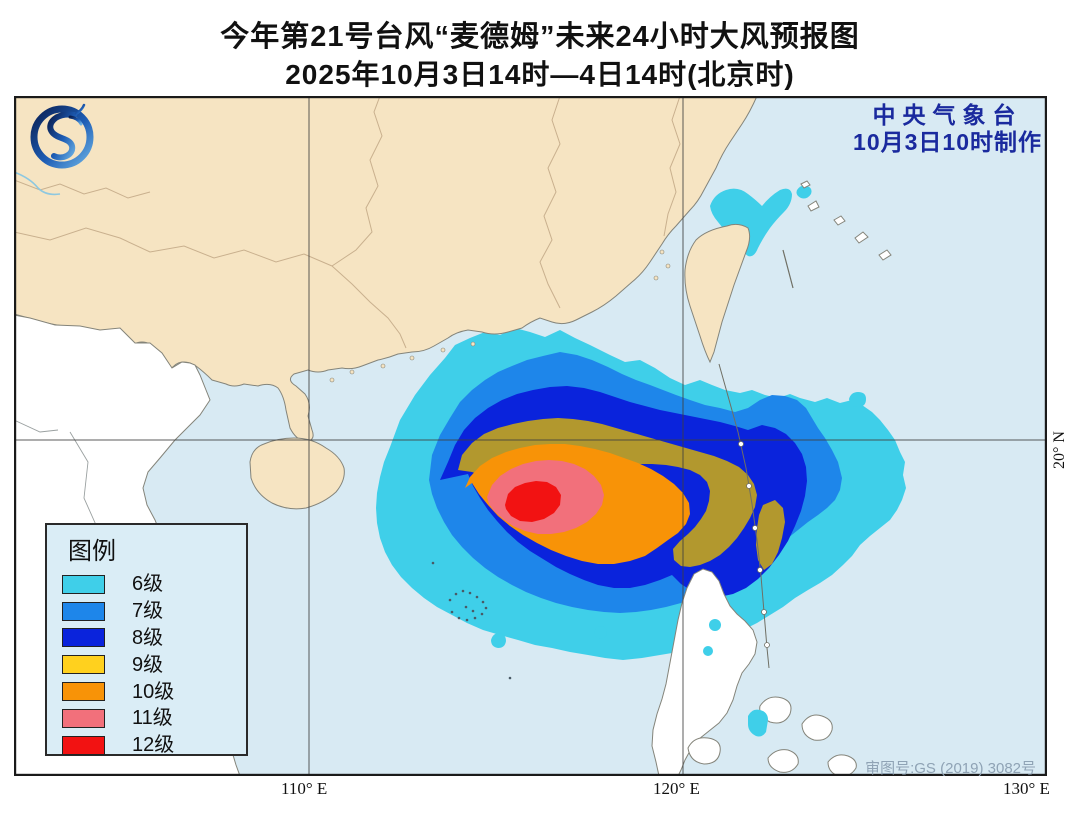 The width and height of the screenshot is (1080, 826). I want to click on legend-row: 8级, so click(146, 638).